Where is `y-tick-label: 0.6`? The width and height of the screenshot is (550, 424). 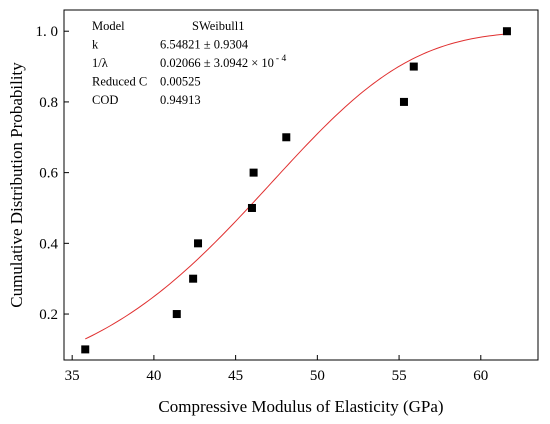 y-tick-label: 0.6 is located at coordinates (48, 174).